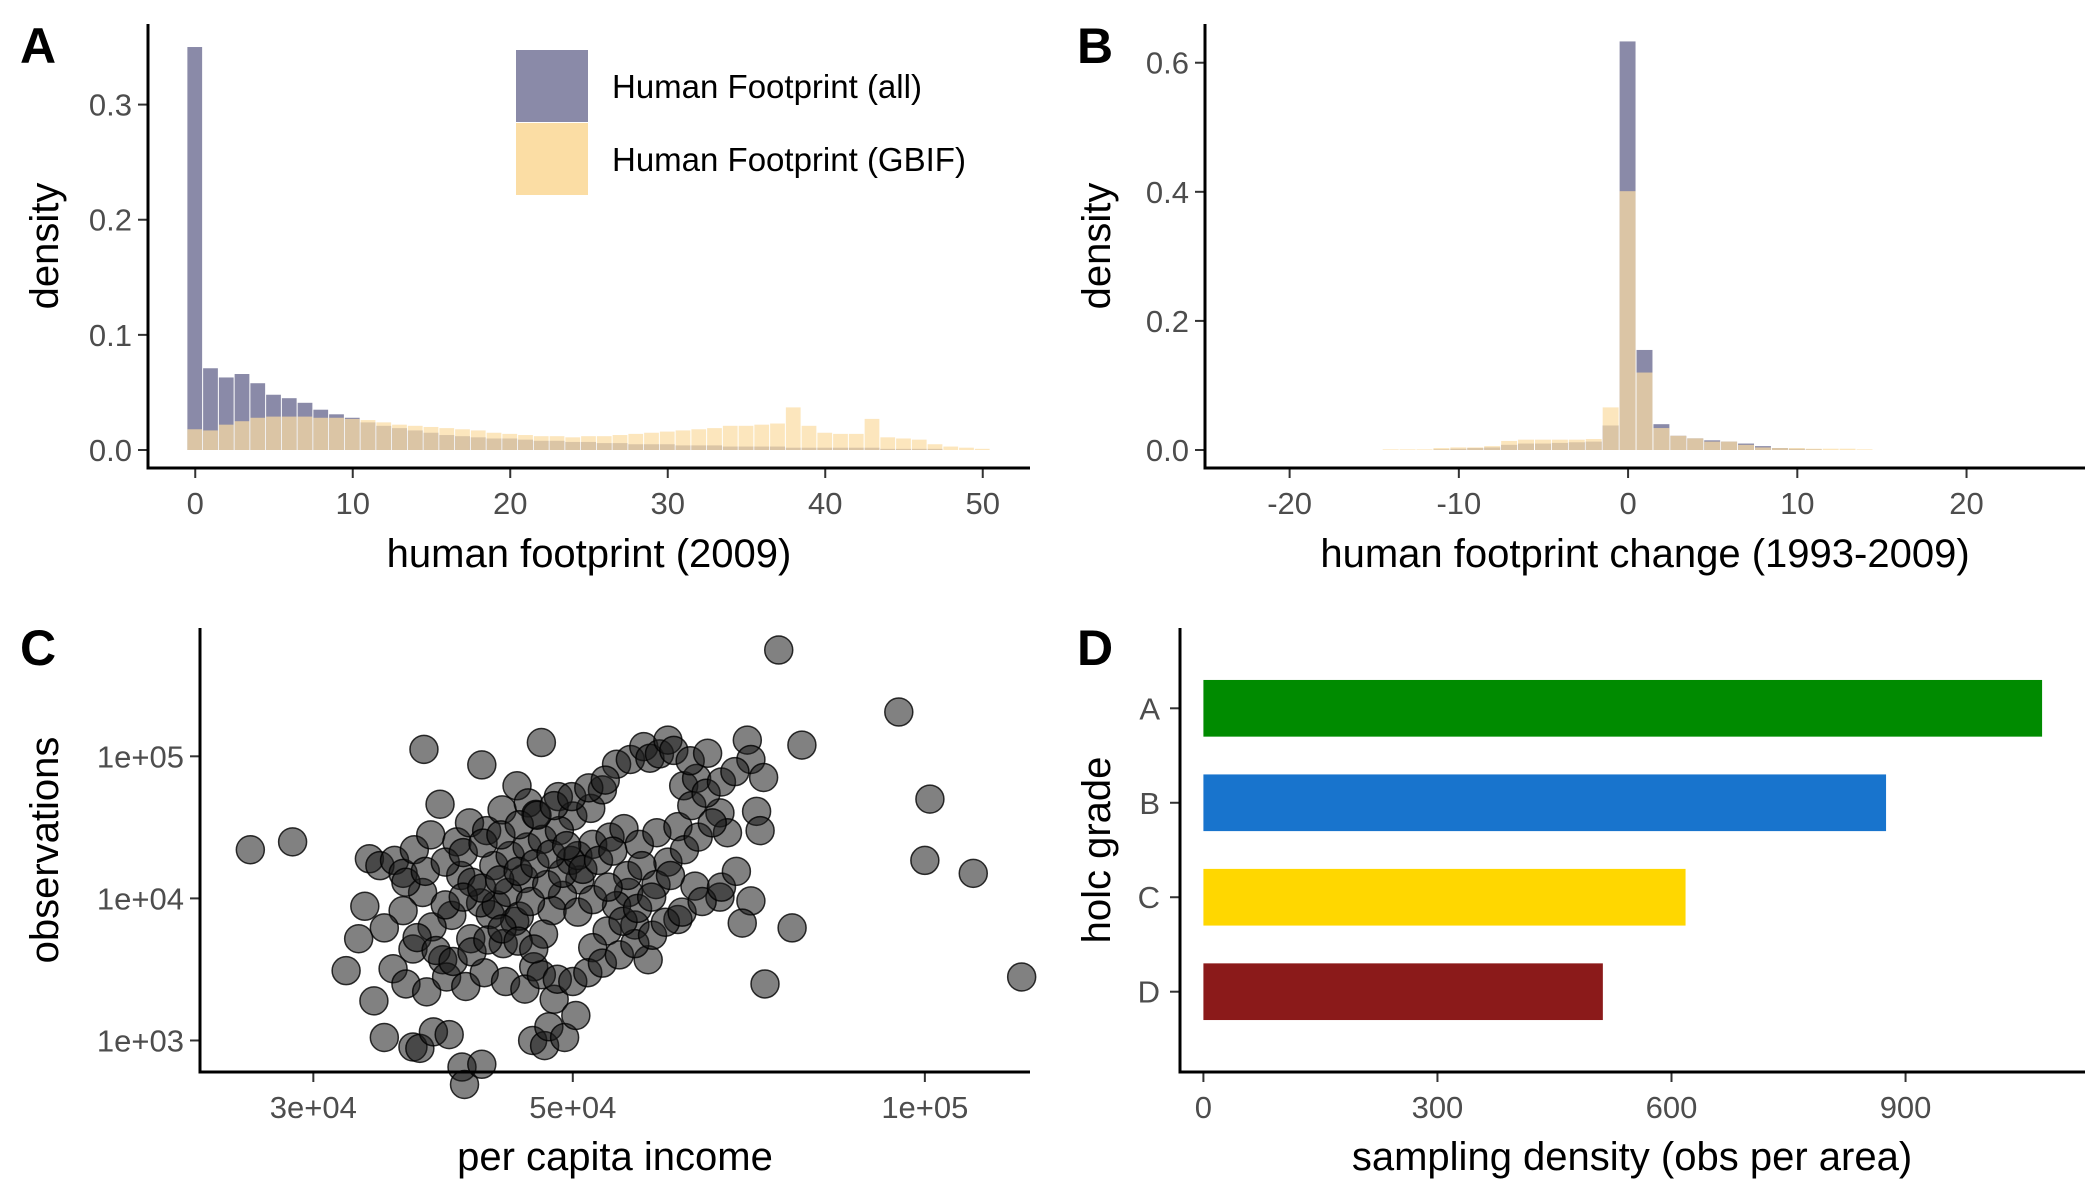  Describe the element at coordinates (1390, 449) in the screenshot. I see `bar-gbif--14` at that location.